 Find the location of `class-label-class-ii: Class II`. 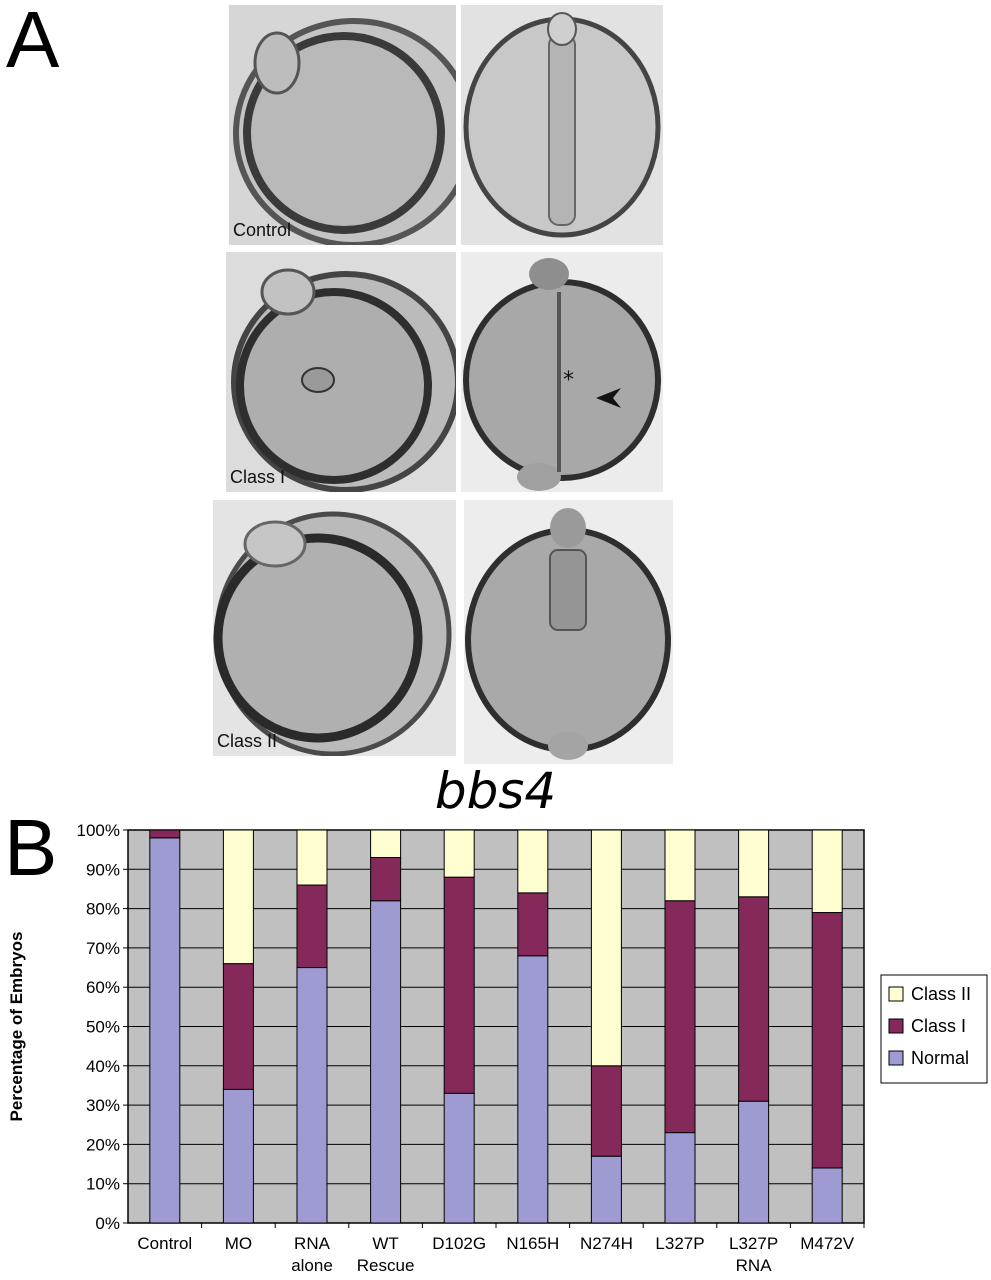

class-label-class-ii: Class II is located at coordinates (247, 741).